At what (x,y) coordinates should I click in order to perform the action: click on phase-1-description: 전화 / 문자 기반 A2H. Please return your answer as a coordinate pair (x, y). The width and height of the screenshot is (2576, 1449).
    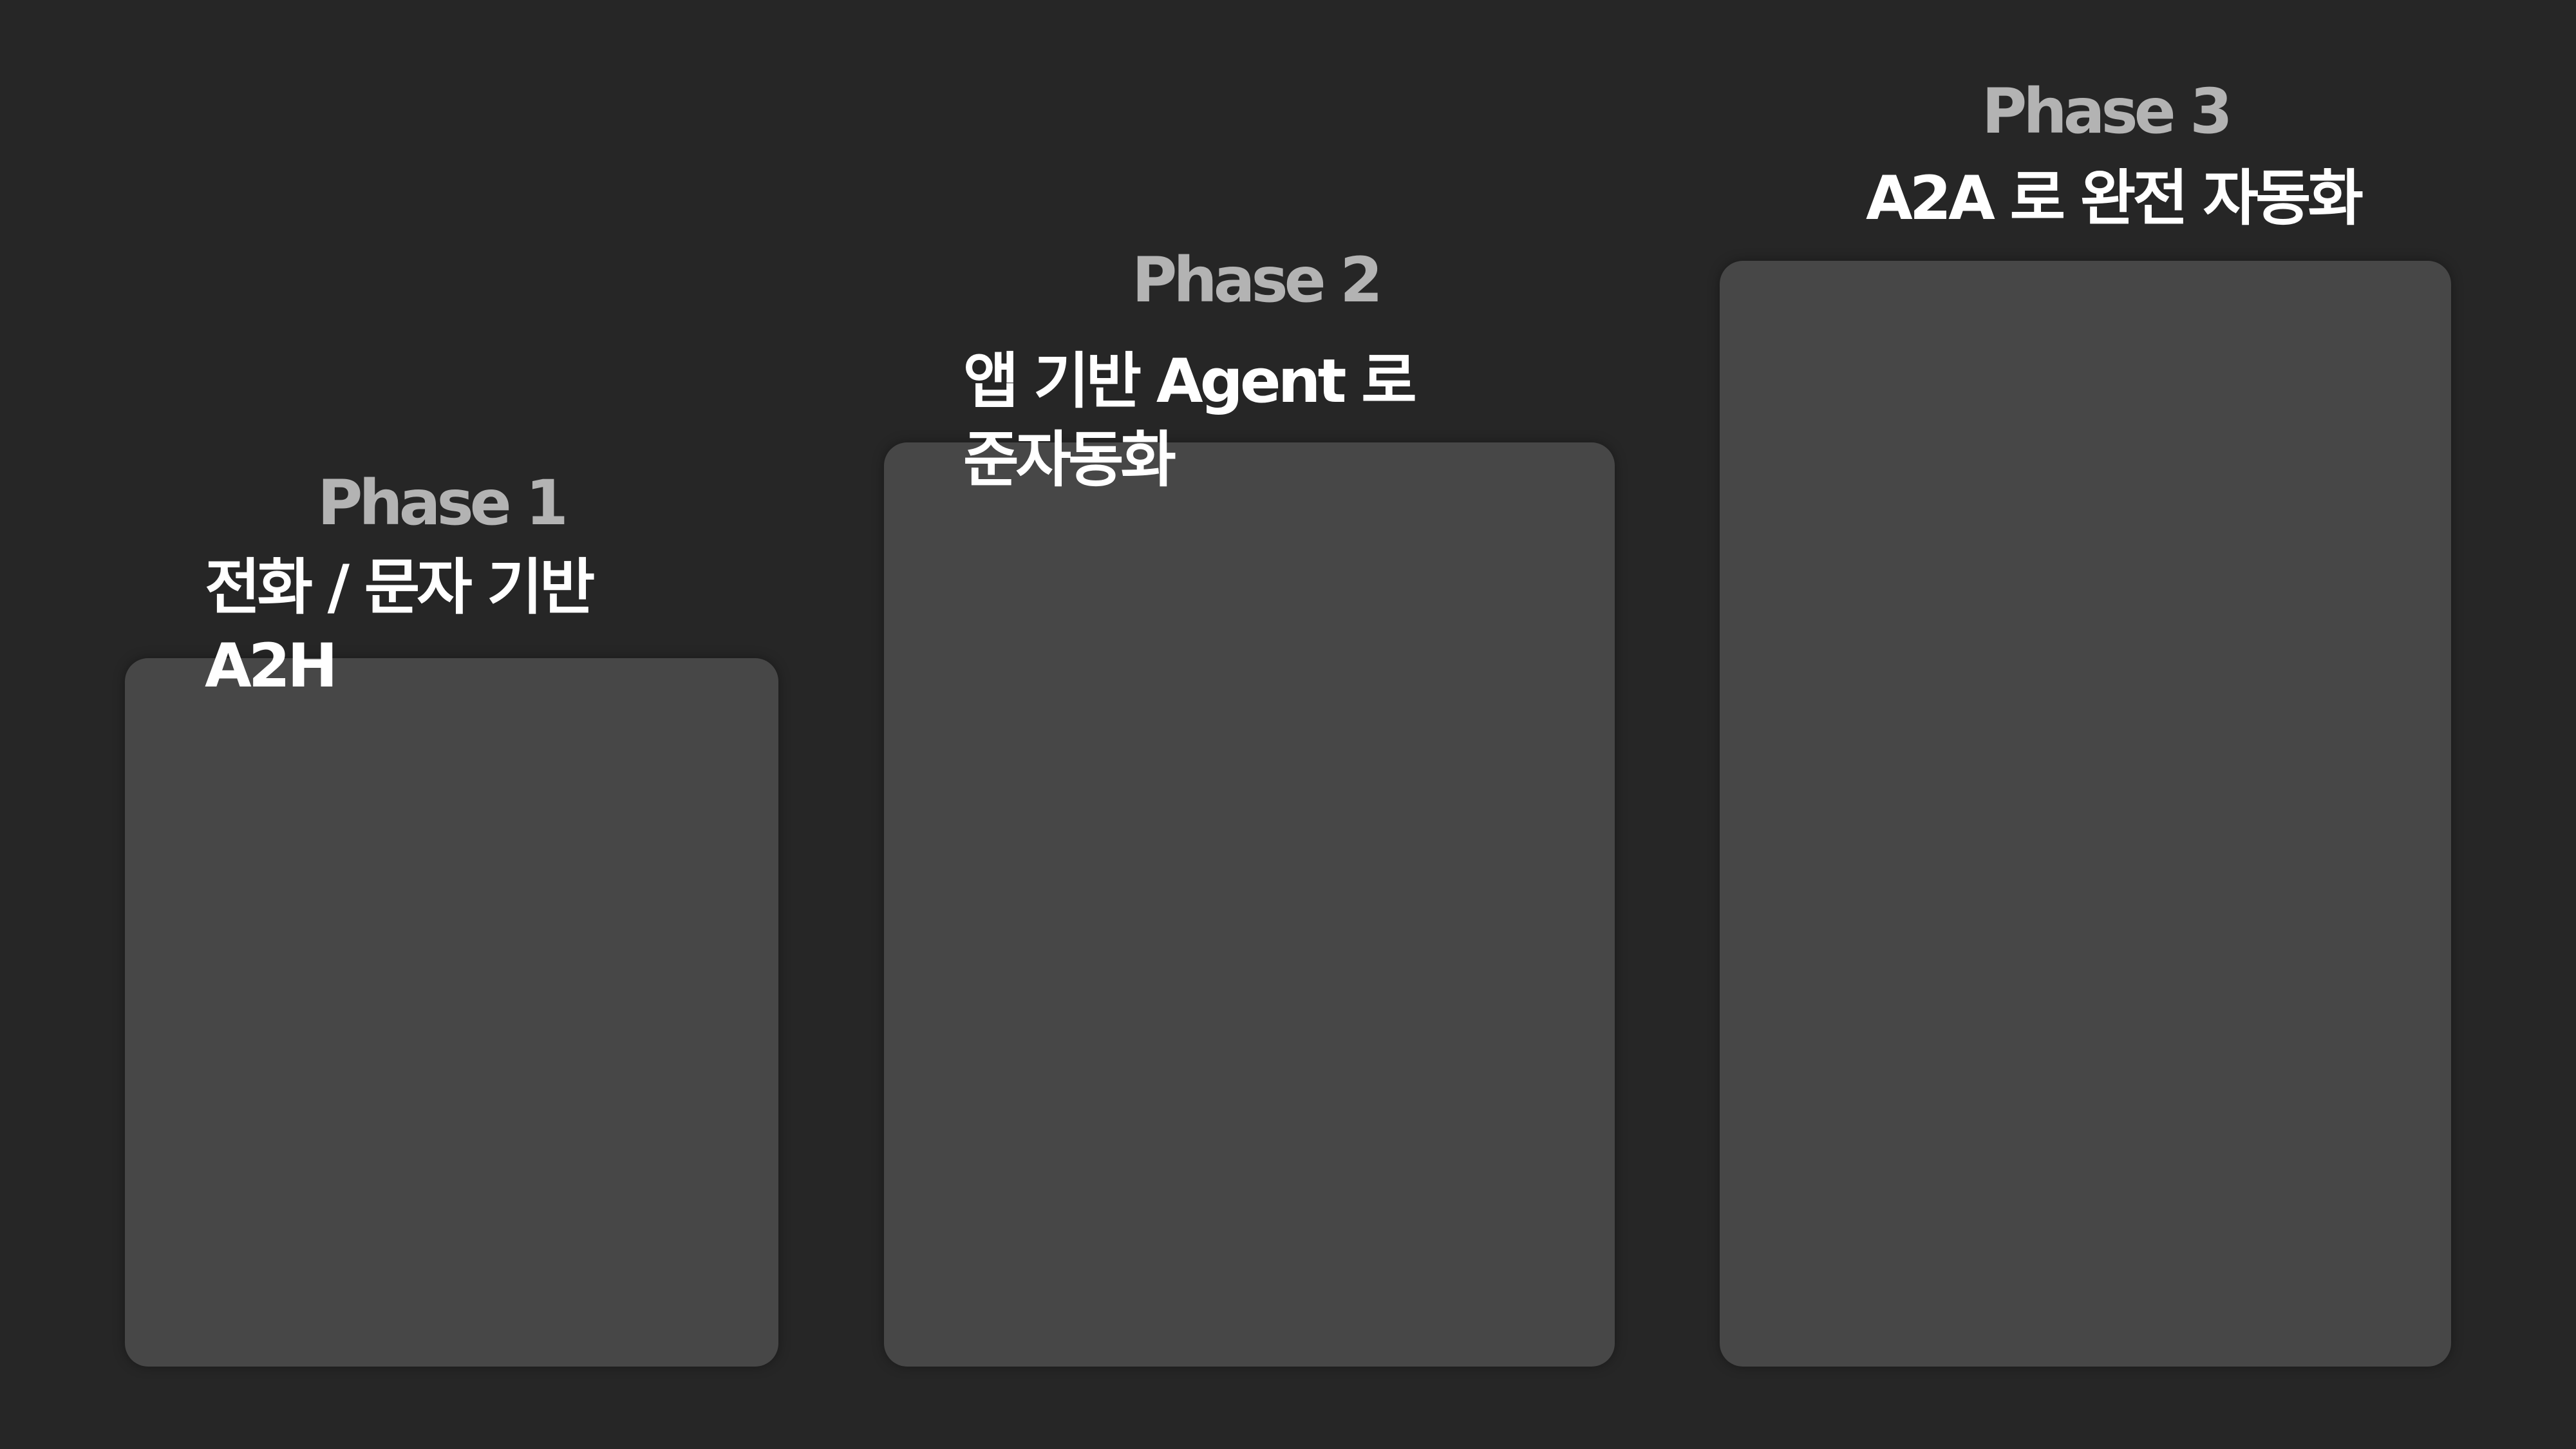
    Looking at the image, I should click on (400, 627).